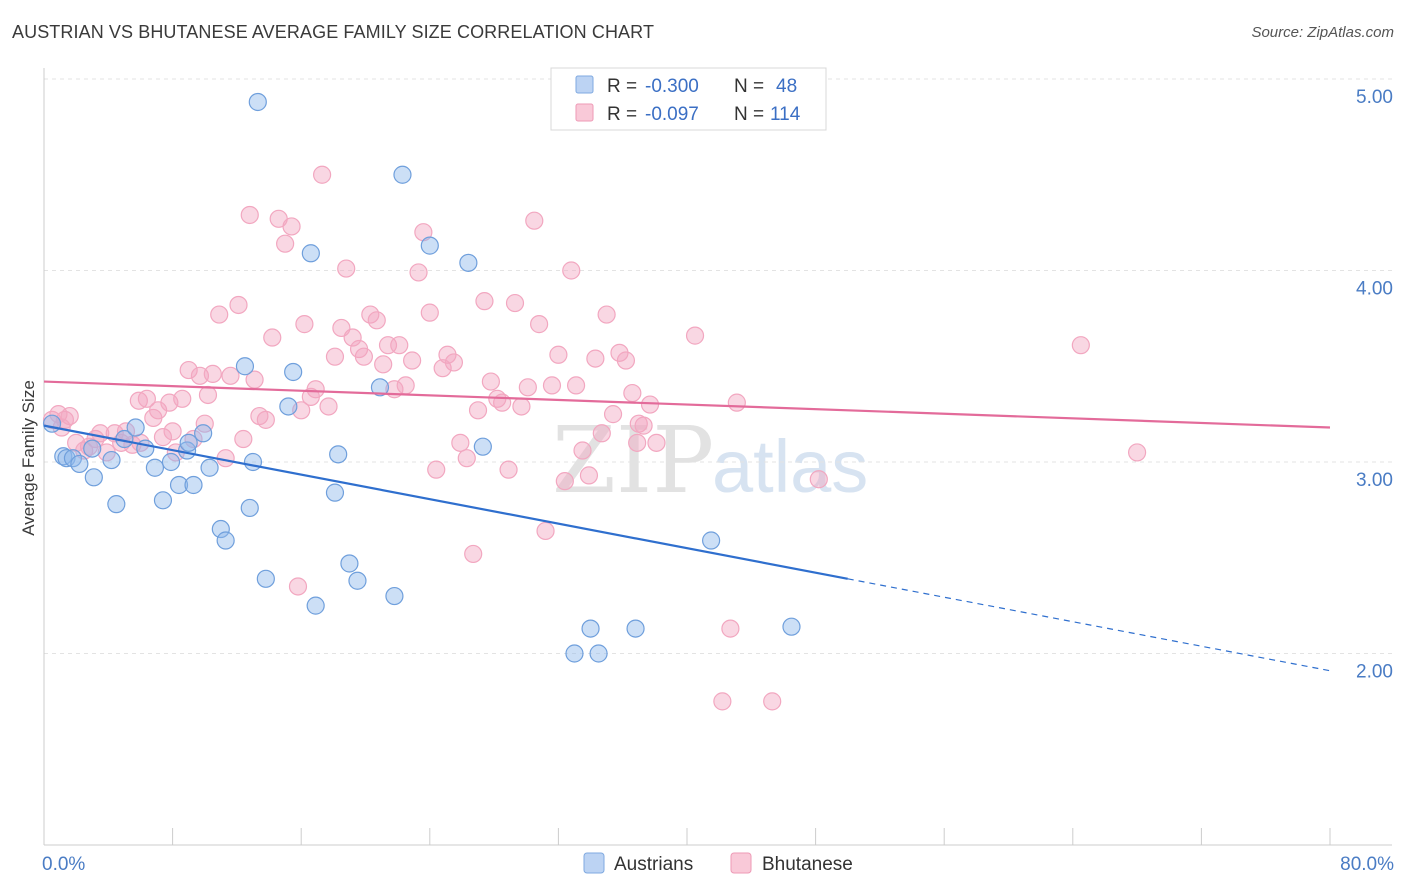 Image resolution: width=1406 pixels, height=892 pixels. What do you see at coordinates (633, 460) in the screenshot?
I see `watermark-zip: ZIP` at bounding box center [633, 460].